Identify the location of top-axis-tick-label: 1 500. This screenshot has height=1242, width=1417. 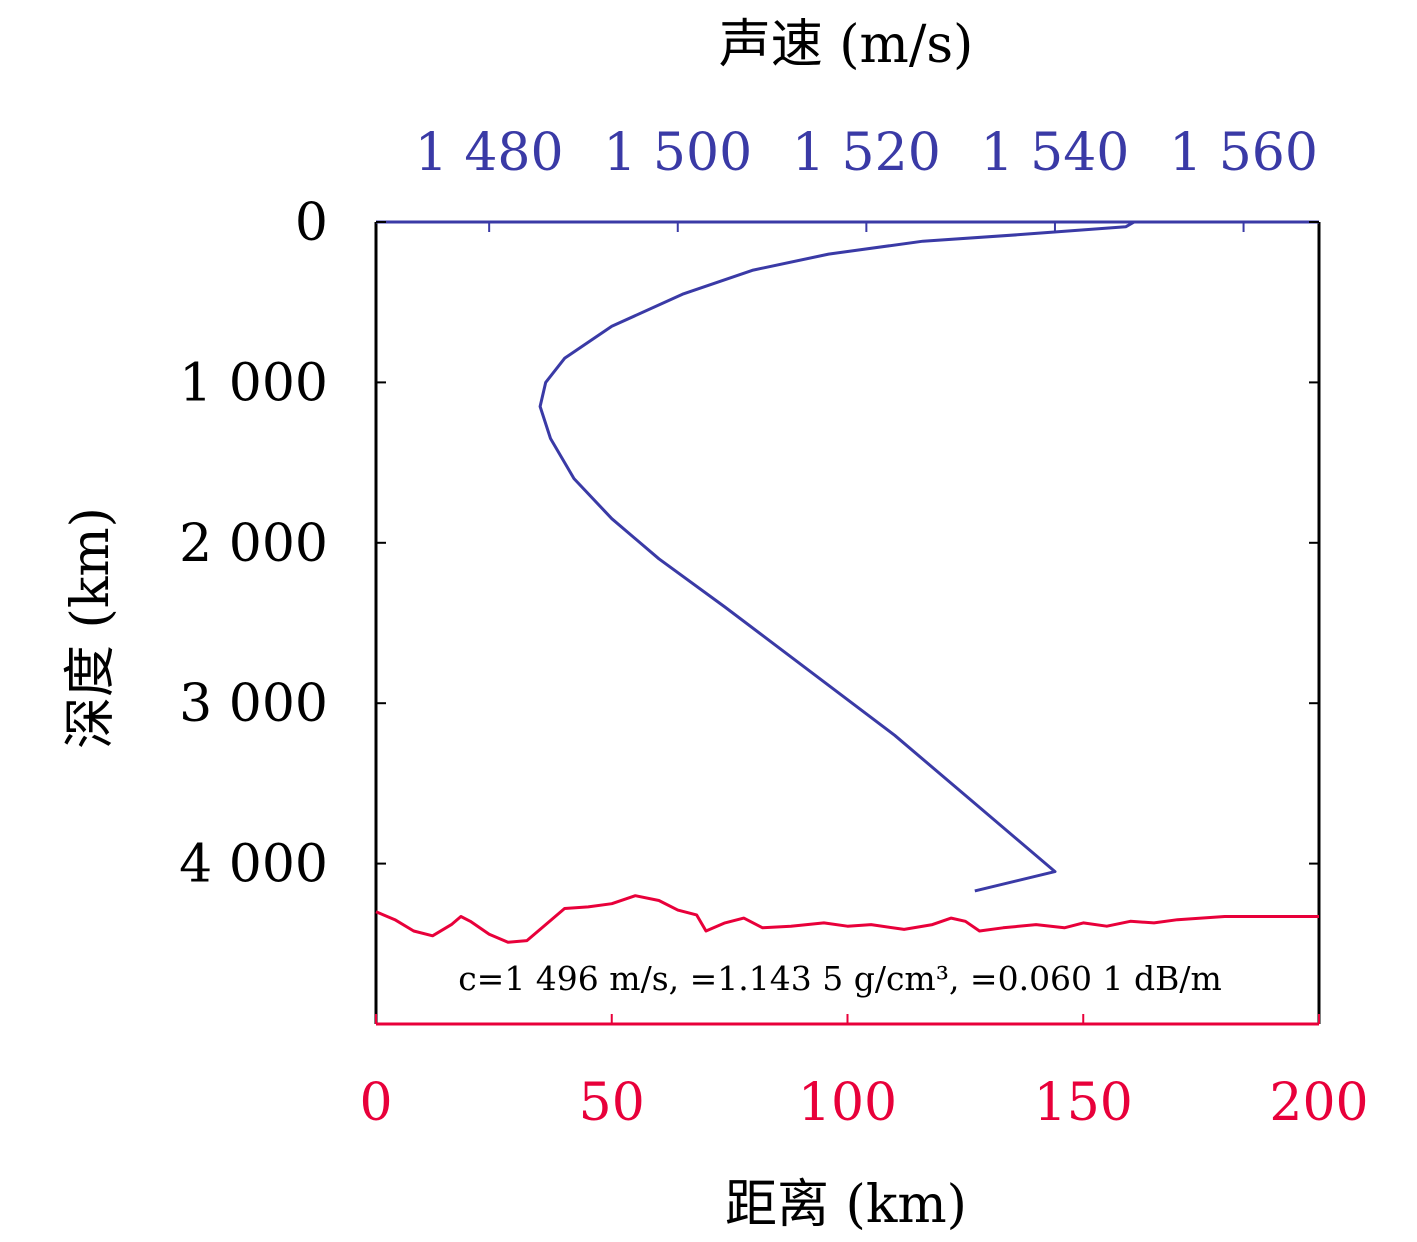
(677, 153).